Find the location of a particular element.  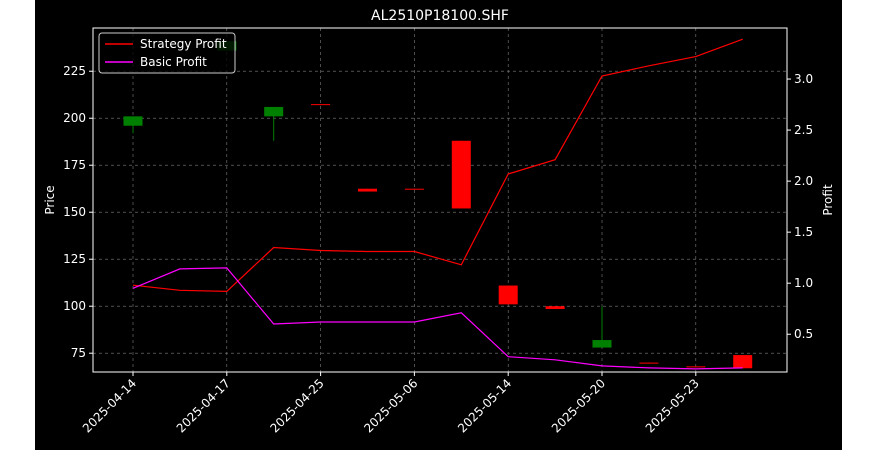

y-tick-label-left: 175 is located at coordinates (74, 165).